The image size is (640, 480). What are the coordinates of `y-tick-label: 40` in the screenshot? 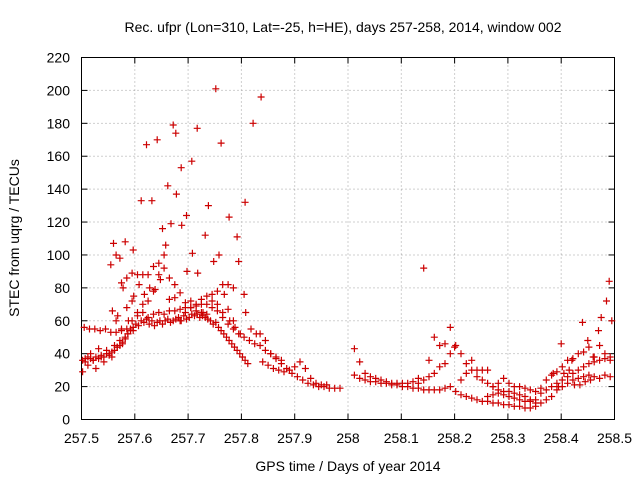 It's located at (62, 354).